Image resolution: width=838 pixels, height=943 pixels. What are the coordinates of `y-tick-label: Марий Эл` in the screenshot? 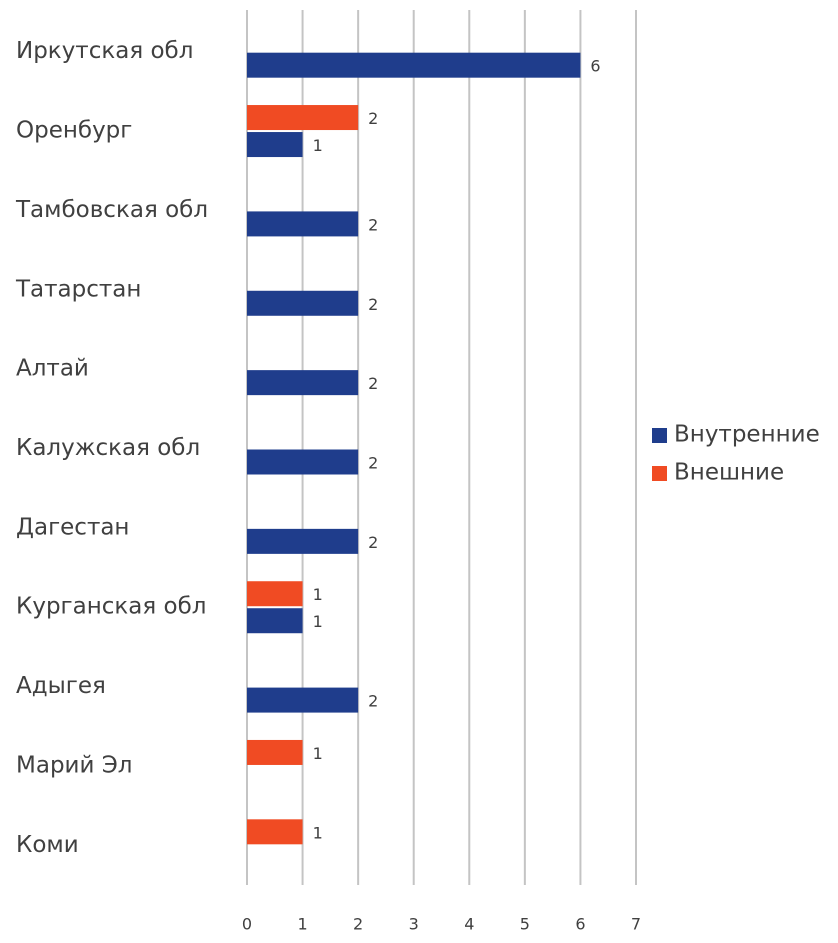 It's located at (74, 765).